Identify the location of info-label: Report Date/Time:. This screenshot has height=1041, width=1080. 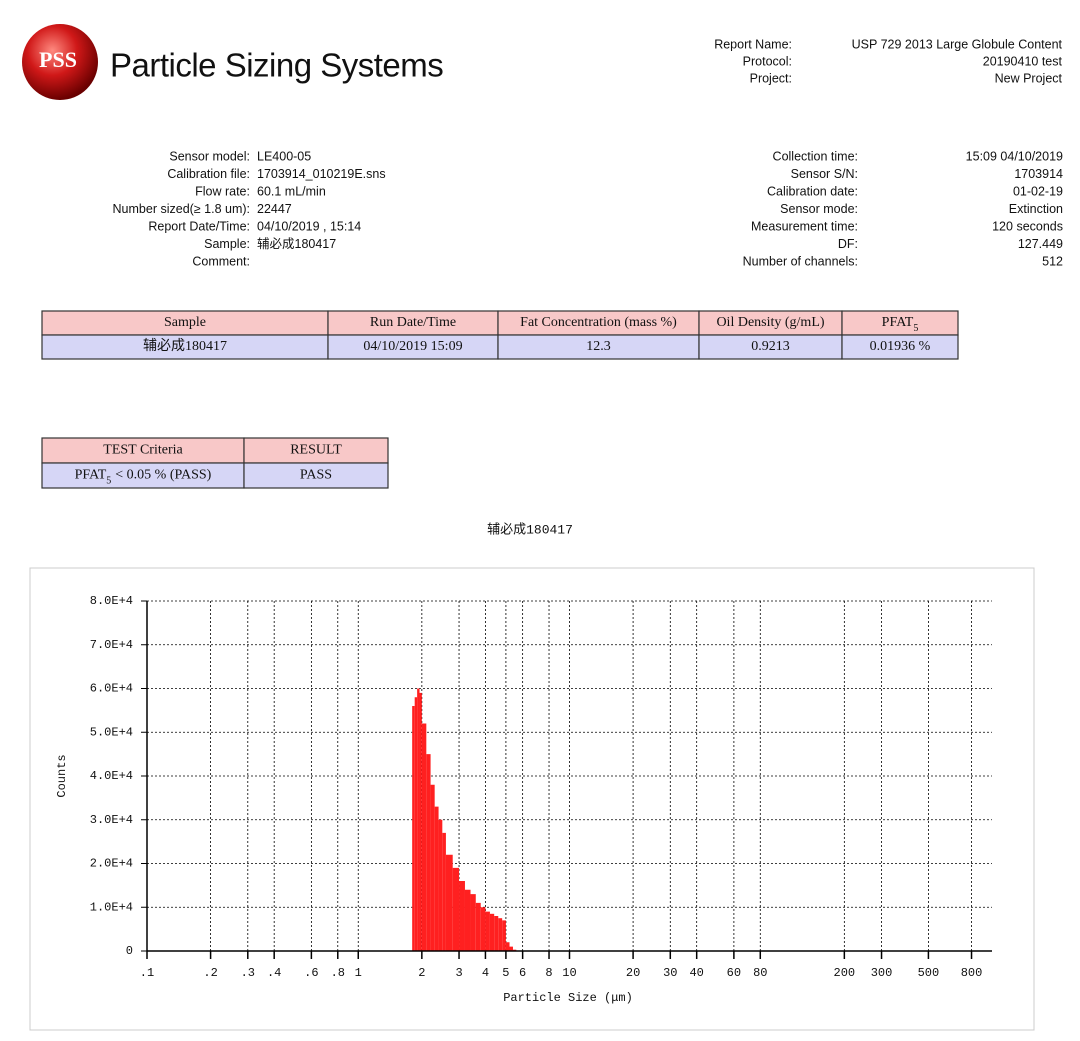
(199, 226).